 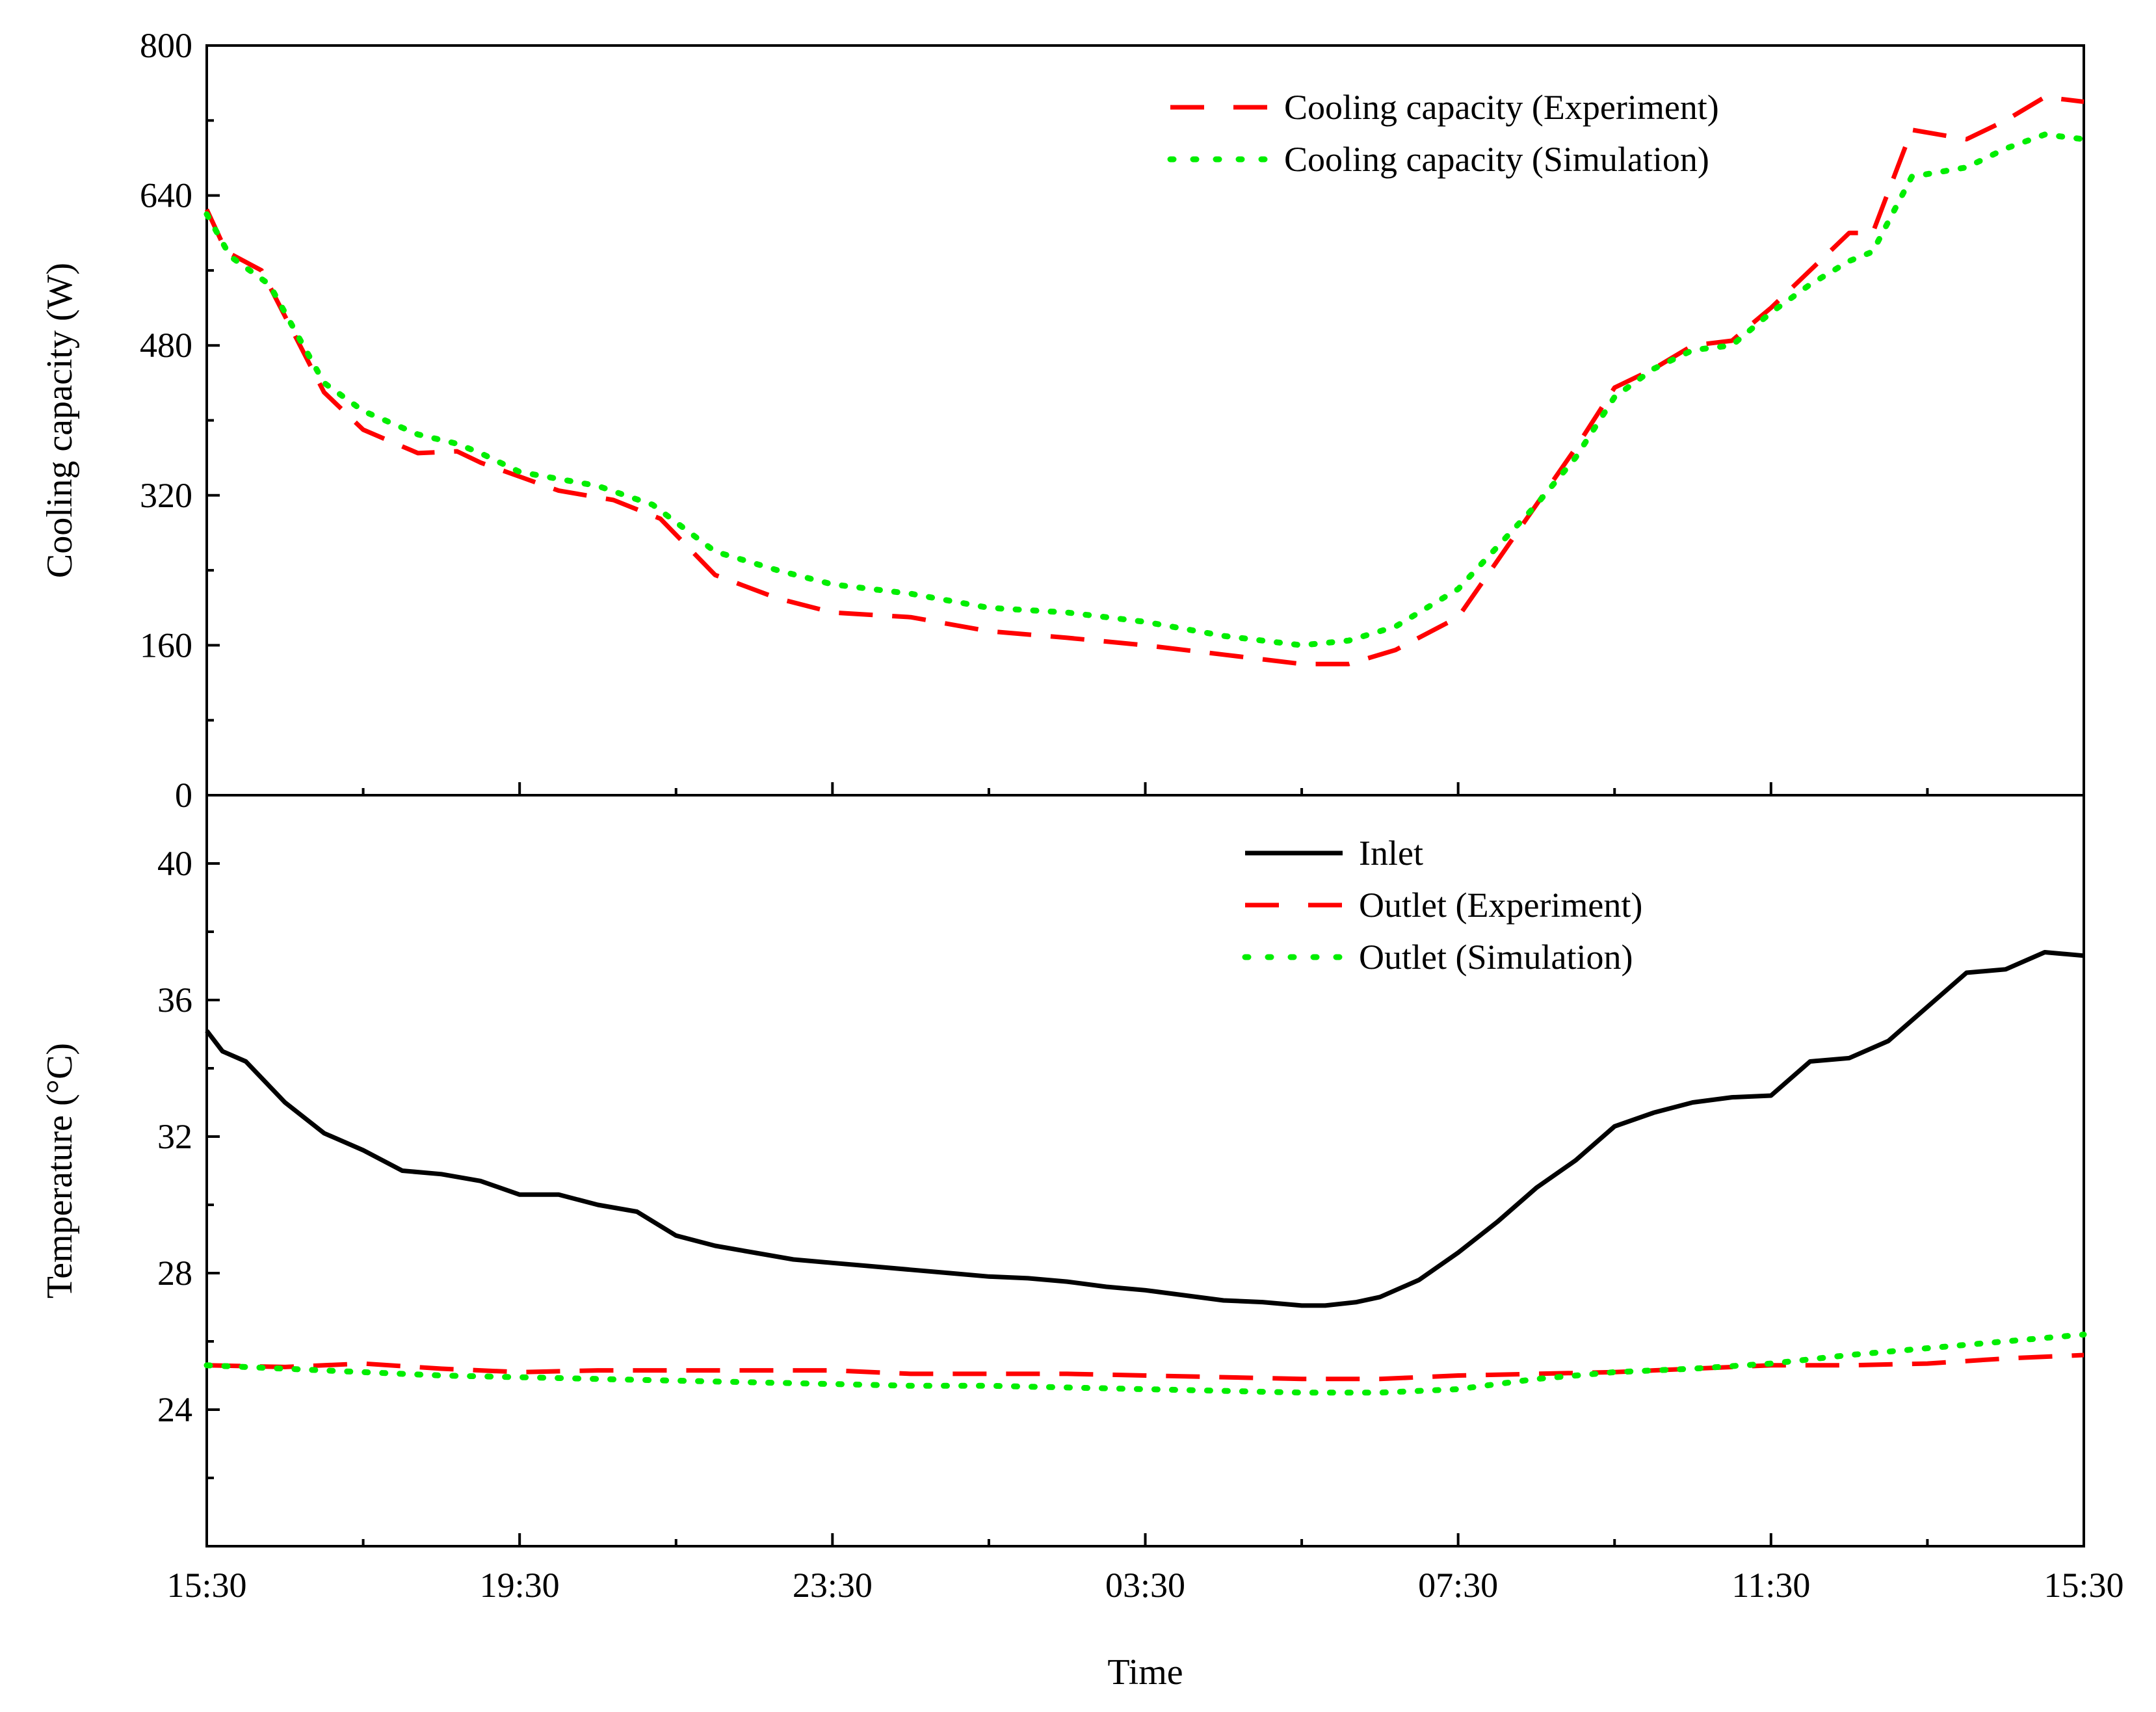 What do you see at coordinates (1145, 1585) in the screenshot?
I see `x-tick-label: 03:30` at bounding box center [1145, 1585].